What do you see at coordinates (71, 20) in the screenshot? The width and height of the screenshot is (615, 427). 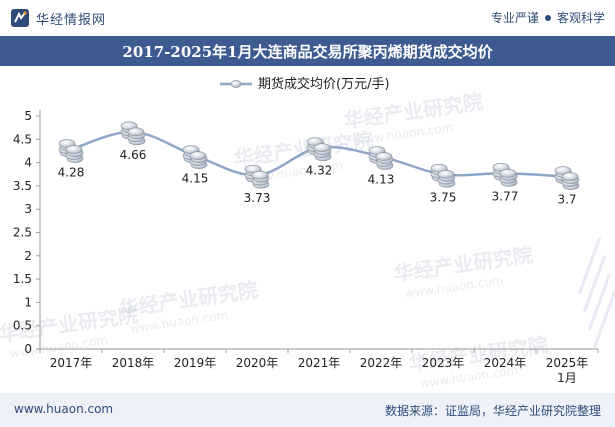 I see `brand-name: 华经情报网` at bounding box center [71, 20].